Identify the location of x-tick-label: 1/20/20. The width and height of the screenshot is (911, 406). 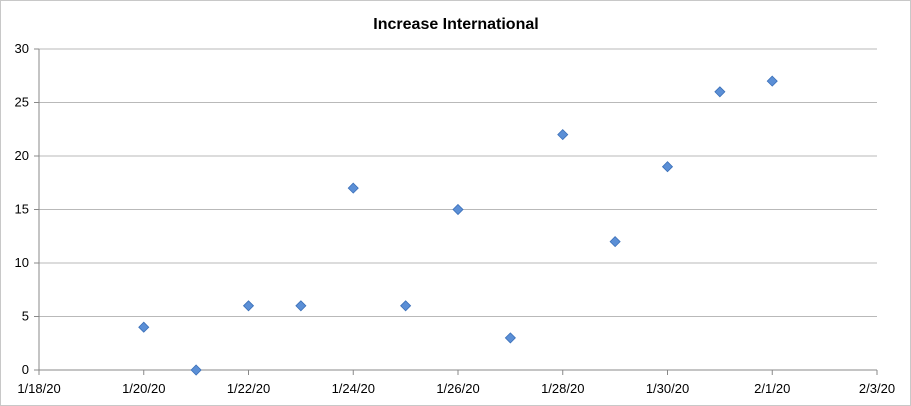
(143, 388).